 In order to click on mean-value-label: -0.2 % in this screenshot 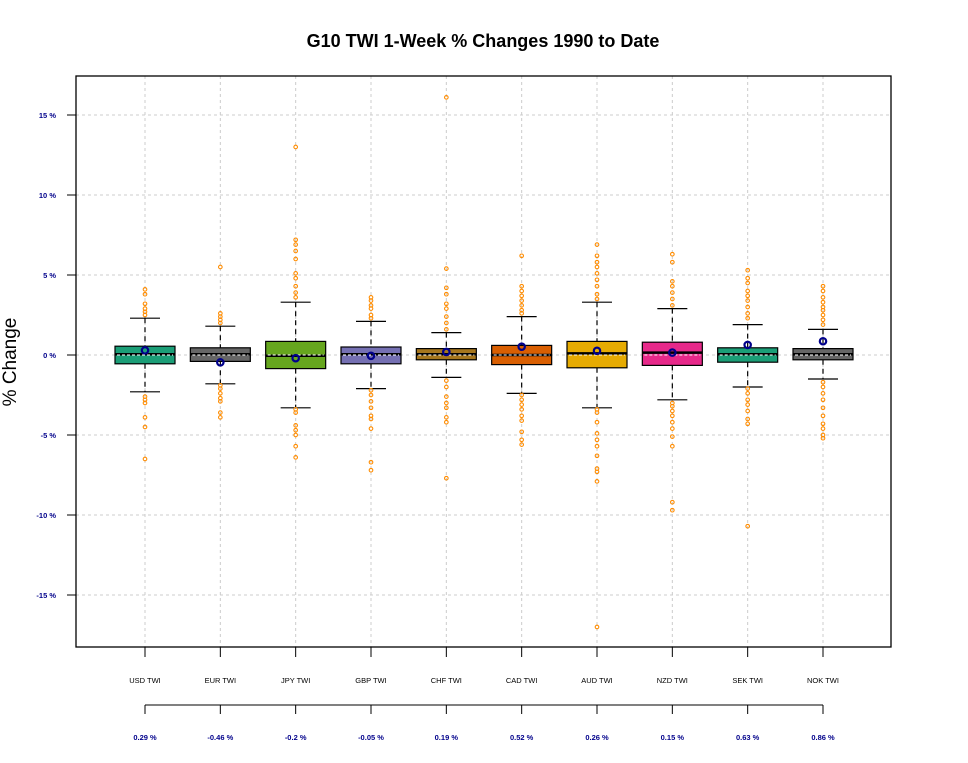, I will do `click(296, 737)`.